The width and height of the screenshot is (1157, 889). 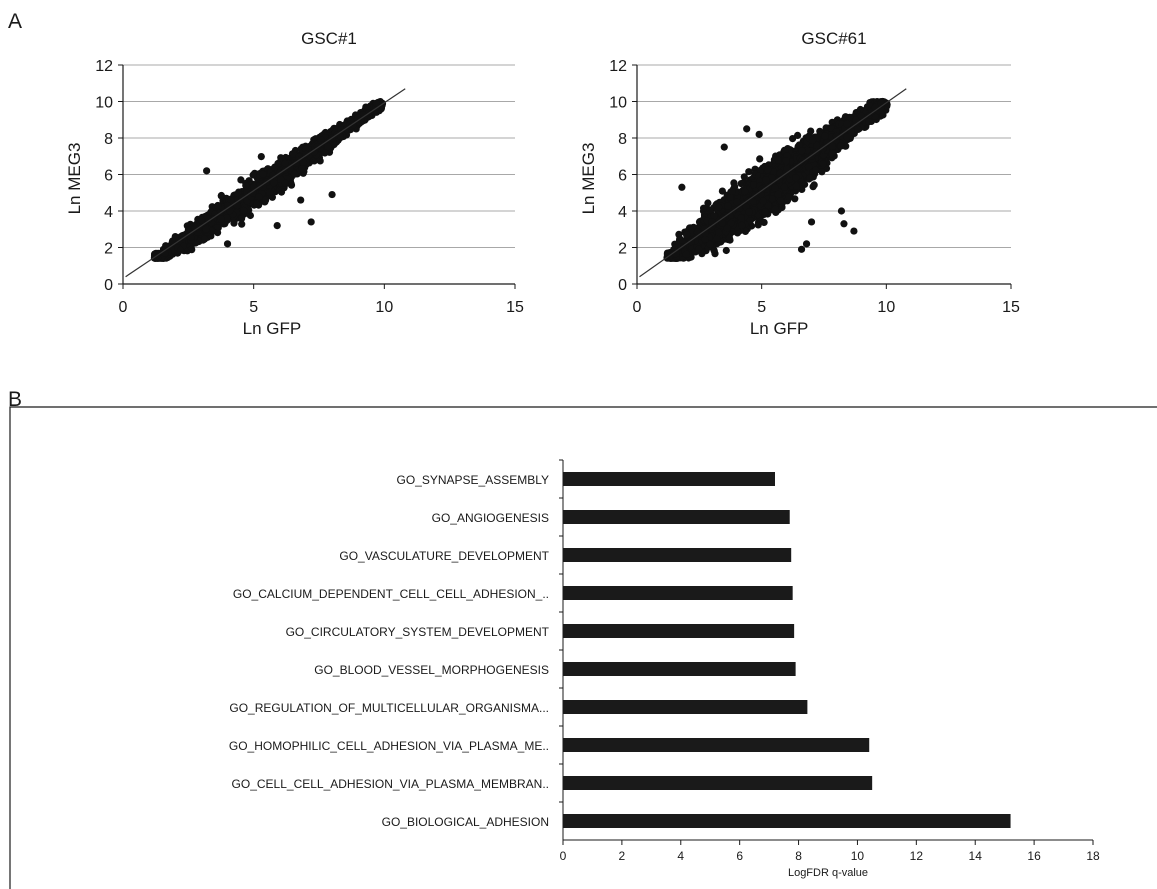 I want to click on scatter-2-plot, so click(x=822, y=176).